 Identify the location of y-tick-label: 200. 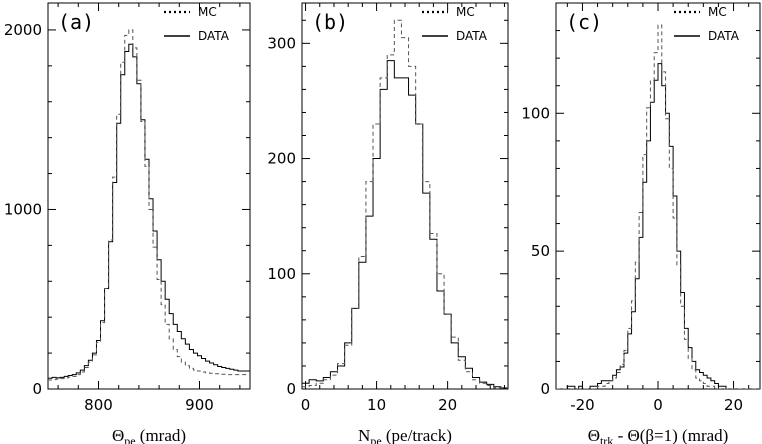
(281, 159).